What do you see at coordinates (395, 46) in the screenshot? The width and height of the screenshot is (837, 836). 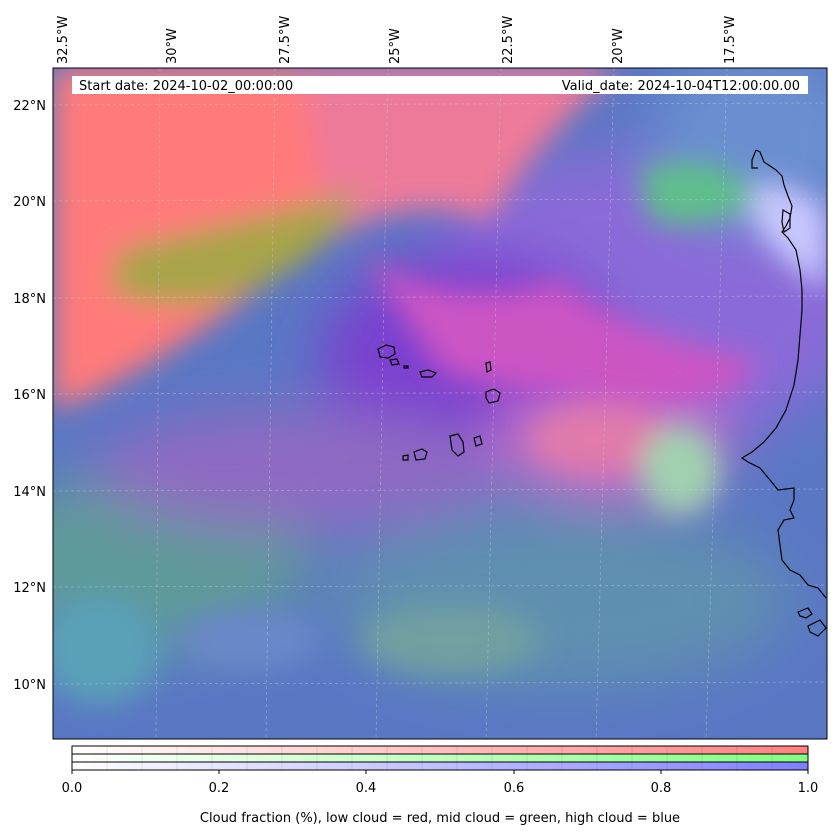 I see `lon-label: 25°W` at bounding box center [395, 46].